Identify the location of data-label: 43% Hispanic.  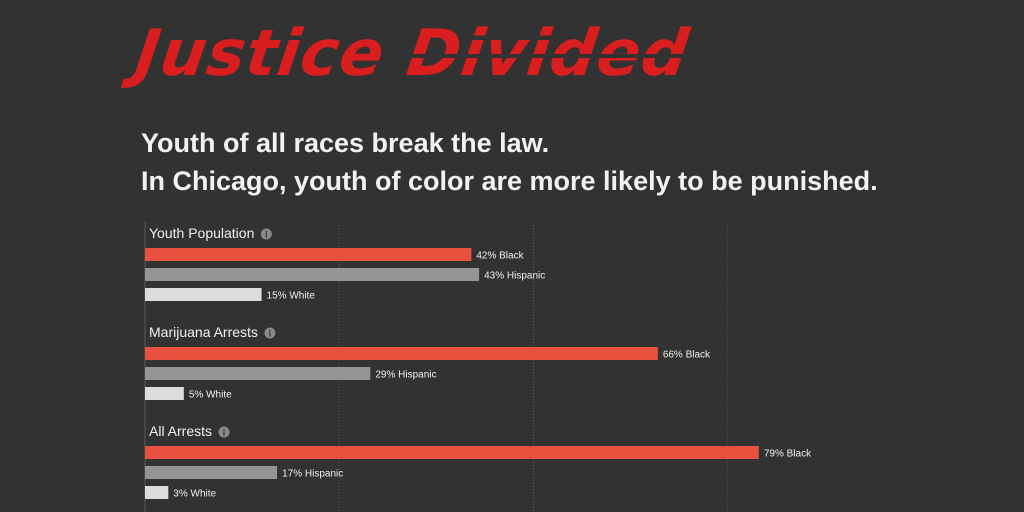
(514, 276).